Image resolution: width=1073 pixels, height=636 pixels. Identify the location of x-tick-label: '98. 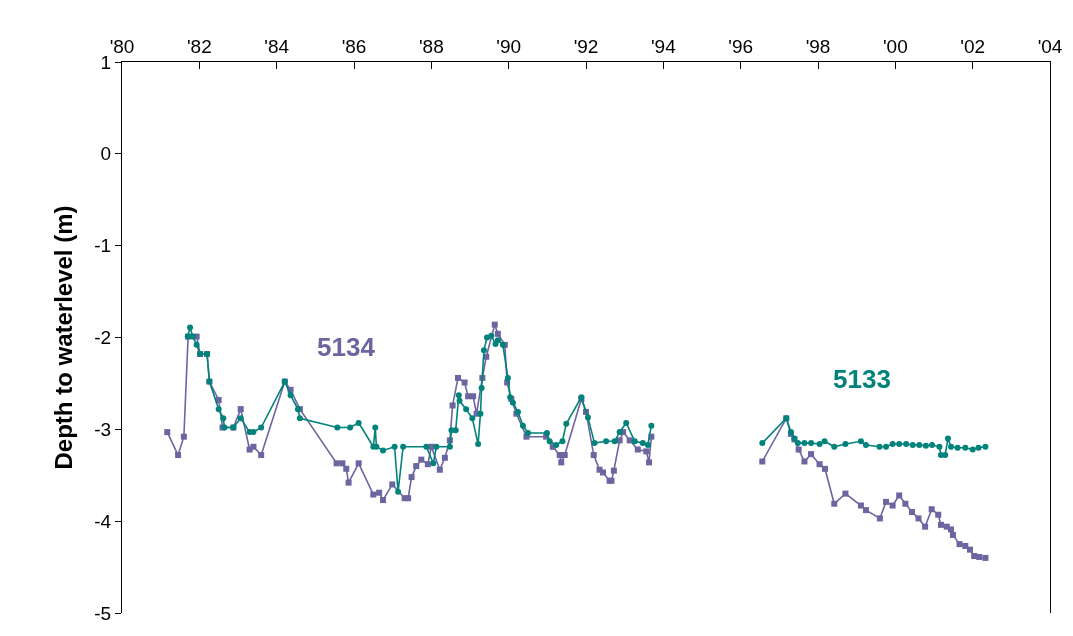
(818, 47).